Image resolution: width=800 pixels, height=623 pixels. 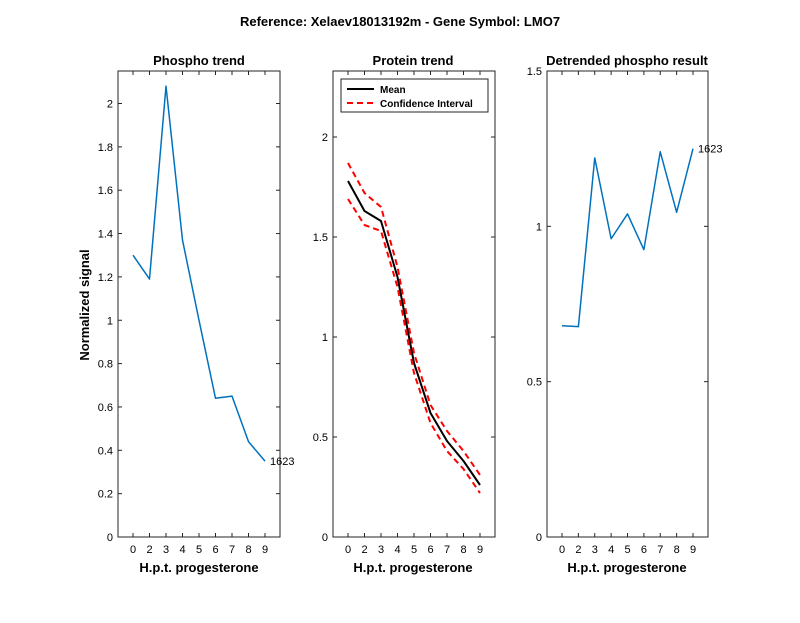 I want to click on detrended-phospho-ytick-label: 0.5, so click(x=534, y=383).